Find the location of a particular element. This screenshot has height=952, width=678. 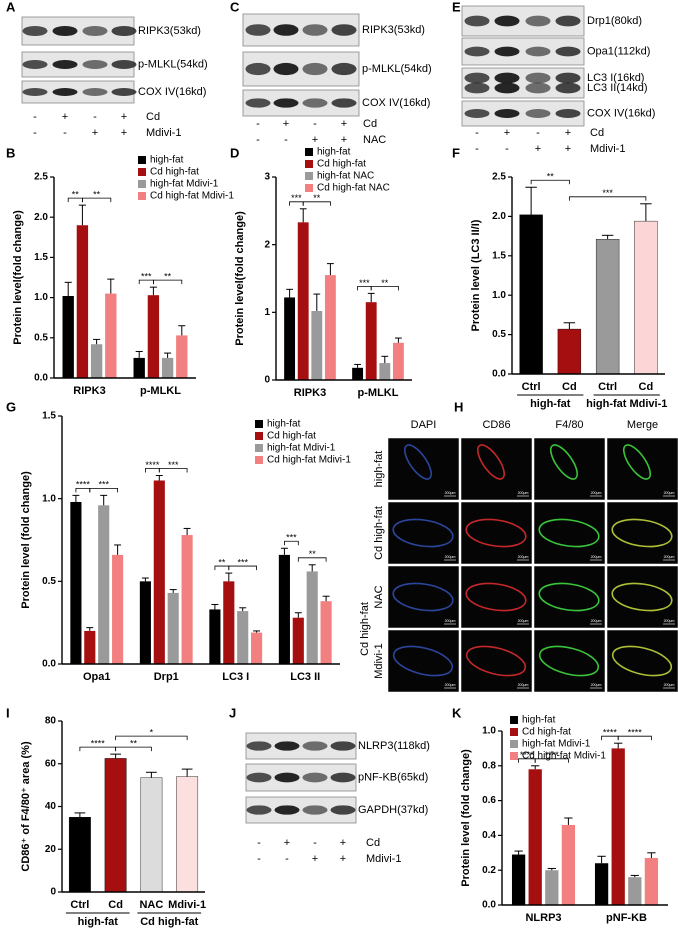

blot-label: LC3 II(14kd) is located at coordinates (617, 88).